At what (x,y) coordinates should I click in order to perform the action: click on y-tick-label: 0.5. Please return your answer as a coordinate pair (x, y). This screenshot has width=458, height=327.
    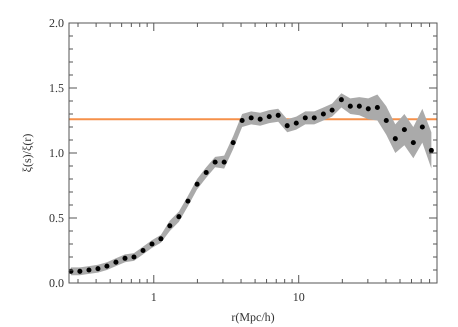
    Looking at the image, I should click on (56, 218).